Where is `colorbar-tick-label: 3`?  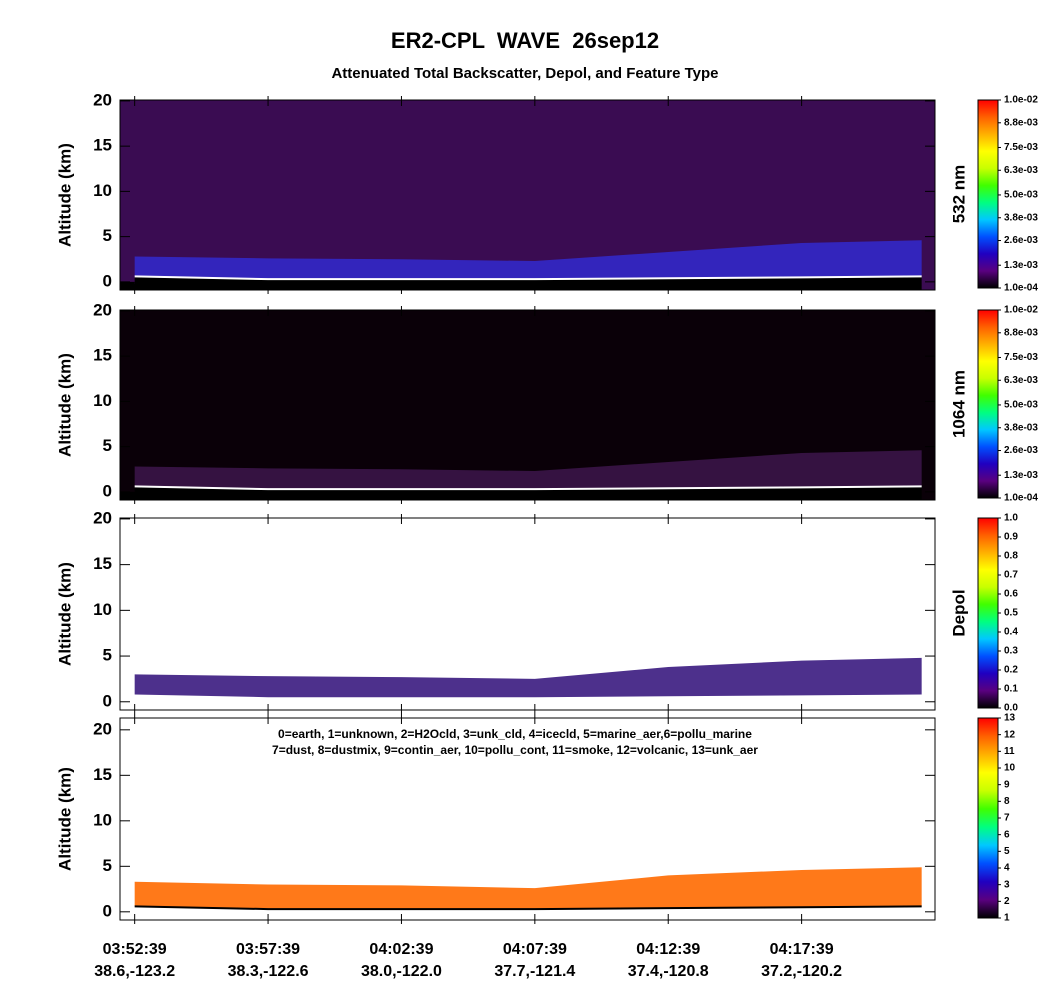
colorbar-tick-label: 3 is located at coordinates (1007, 884).